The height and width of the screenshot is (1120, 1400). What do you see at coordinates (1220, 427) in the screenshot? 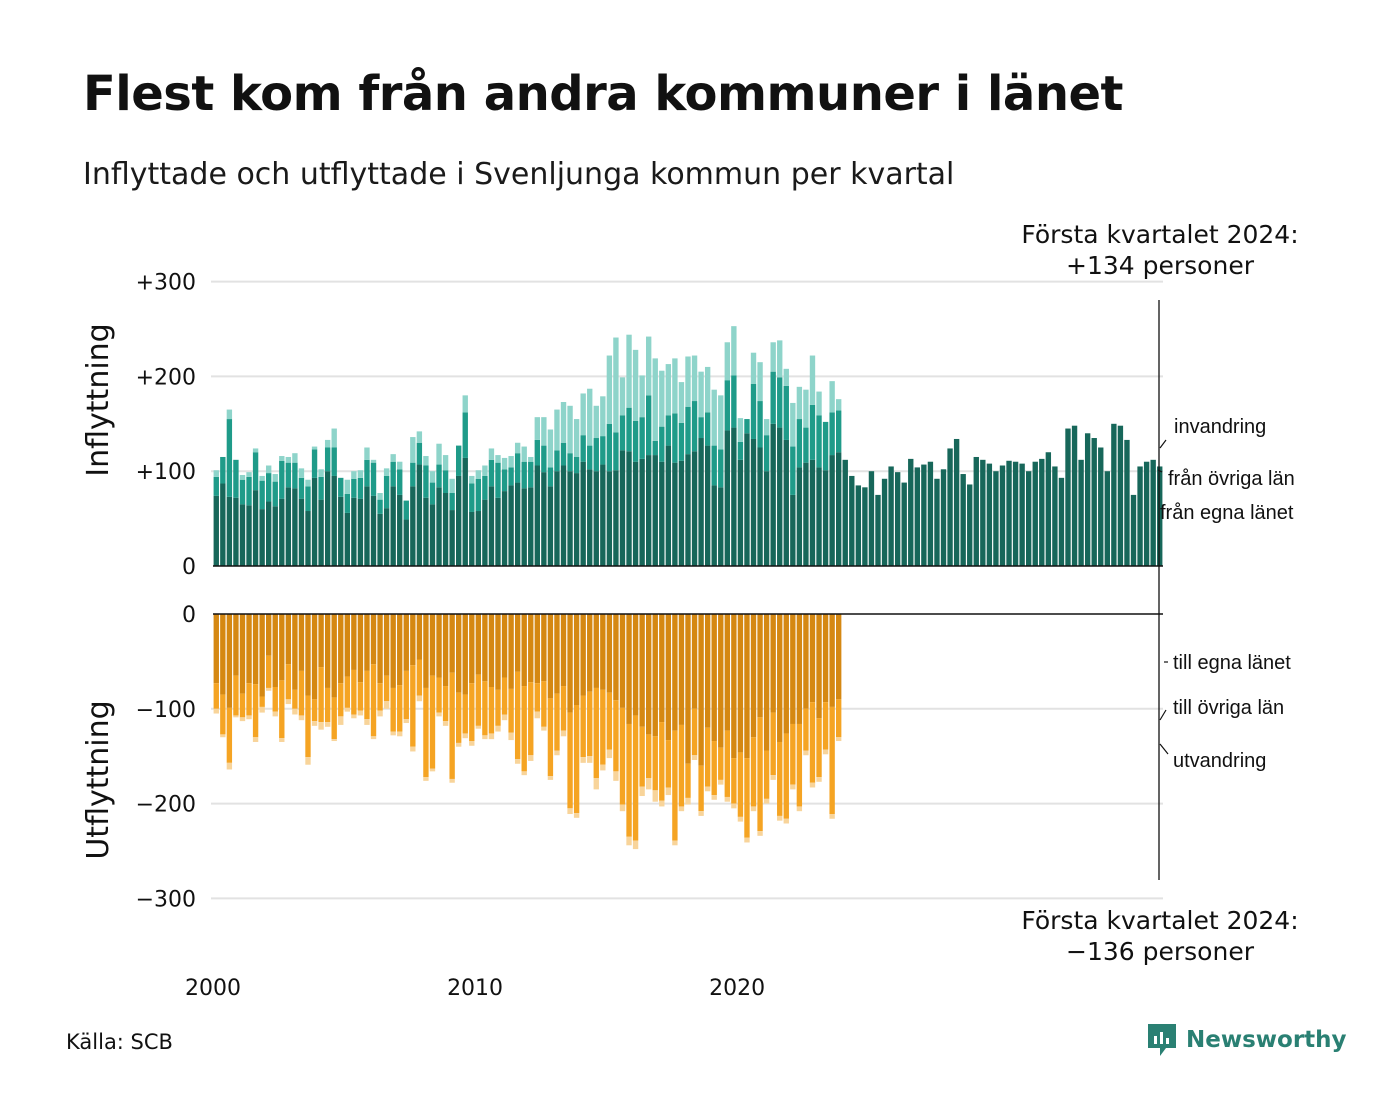
I see `series-label: invandring` at bounding box center [1220, 427].